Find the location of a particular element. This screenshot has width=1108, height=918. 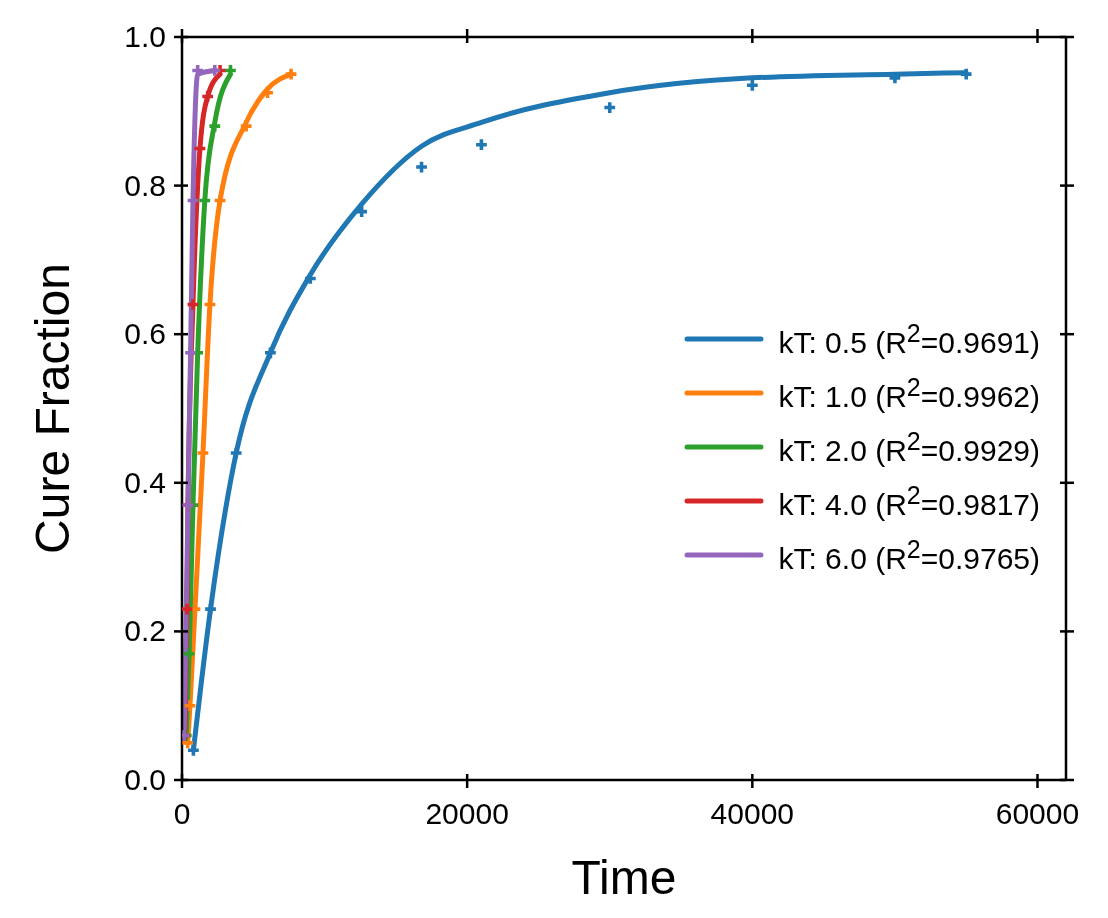

x-tick-label: 60000 is located at coordinates (1037, 813).